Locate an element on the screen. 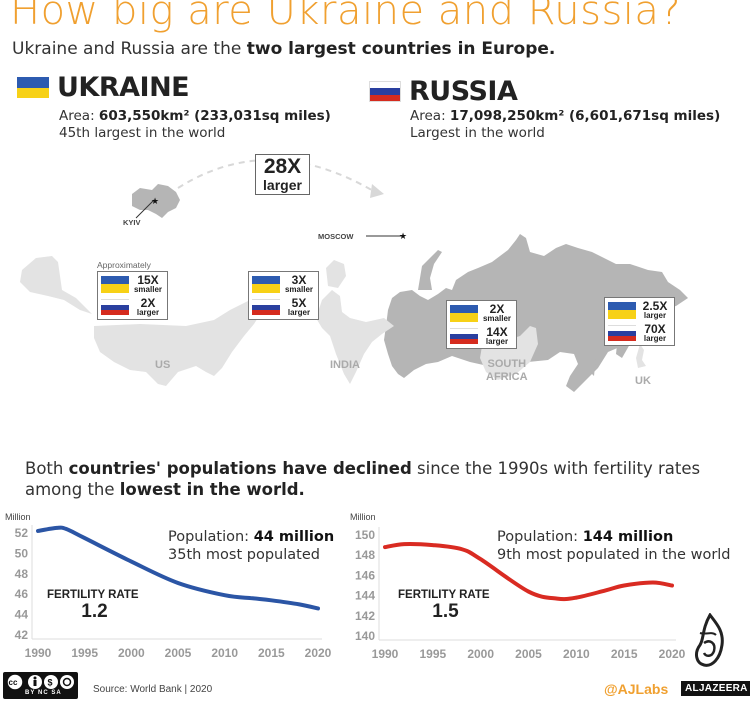  map-uk is located at coordinates (641, 356).